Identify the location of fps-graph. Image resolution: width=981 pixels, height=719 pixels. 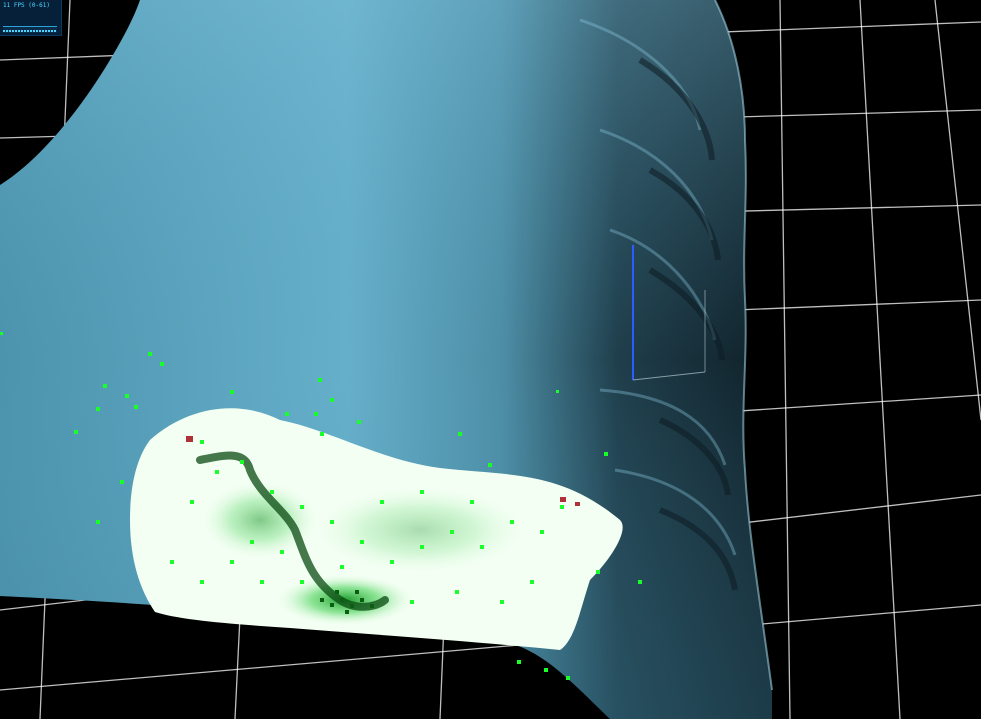
(30, 29).